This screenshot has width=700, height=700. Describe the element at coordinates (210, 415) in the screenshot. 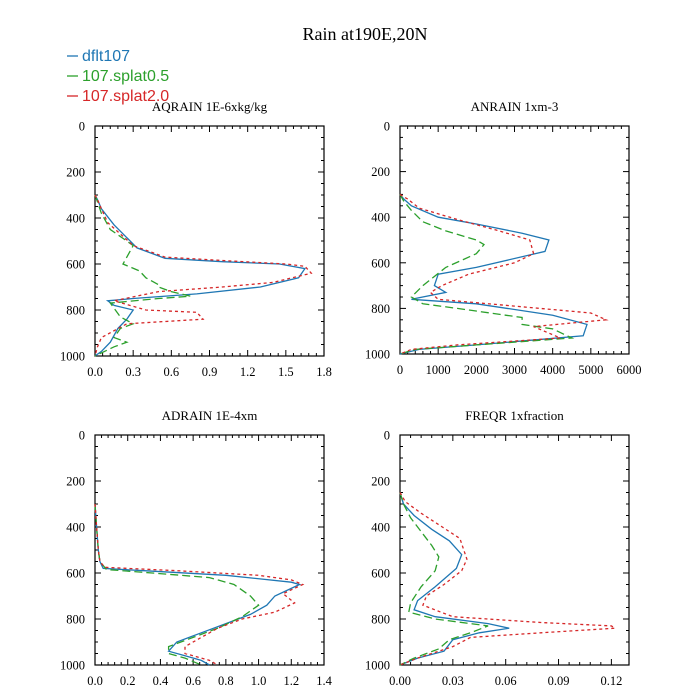

I see `panel-title: ADRAIN 1E-4xm` at that location.